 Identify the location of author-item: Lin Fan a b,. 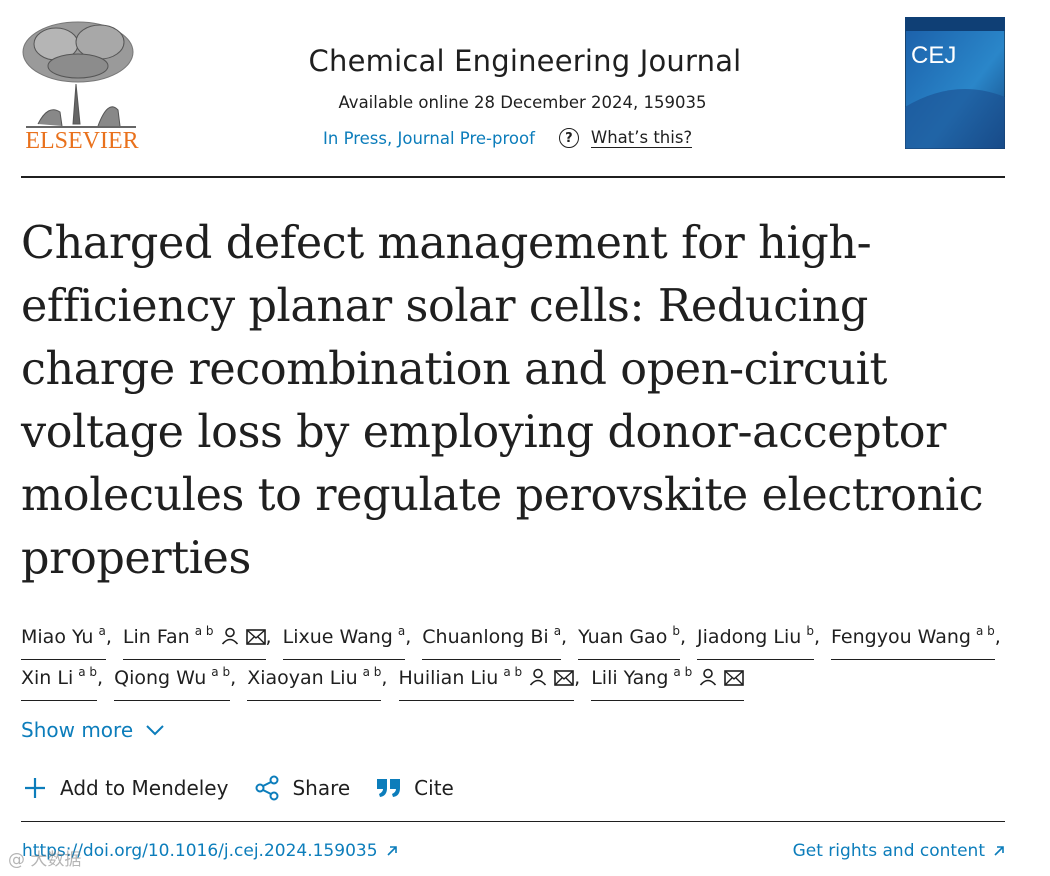
(199, 639).